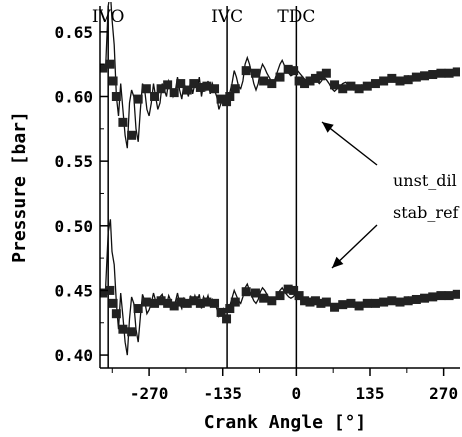 This screenshot has width=462, height=437. What do you see at coordinates (297, 393) in the screenshot?
I see `x-tick-label: 0` at bounding box center [297, 393].